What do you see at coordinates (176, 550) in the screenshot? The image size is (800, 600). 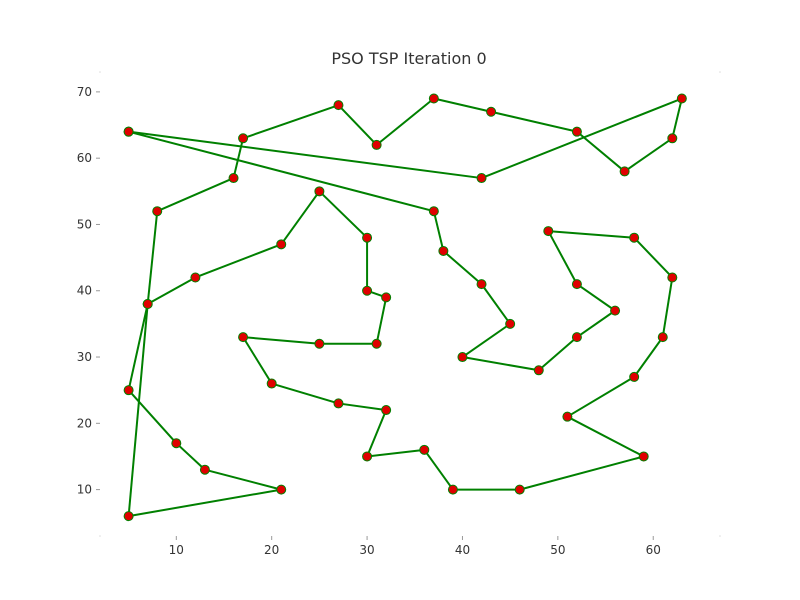 I see `x-tick-label: 10` at bounding box center [176, 550].